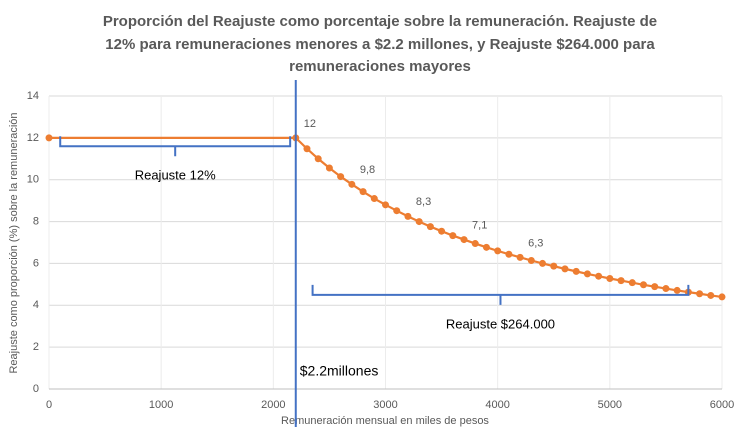 The image size is (737, 427). I want to click on y-tick-label: 14, so click(33, 96).